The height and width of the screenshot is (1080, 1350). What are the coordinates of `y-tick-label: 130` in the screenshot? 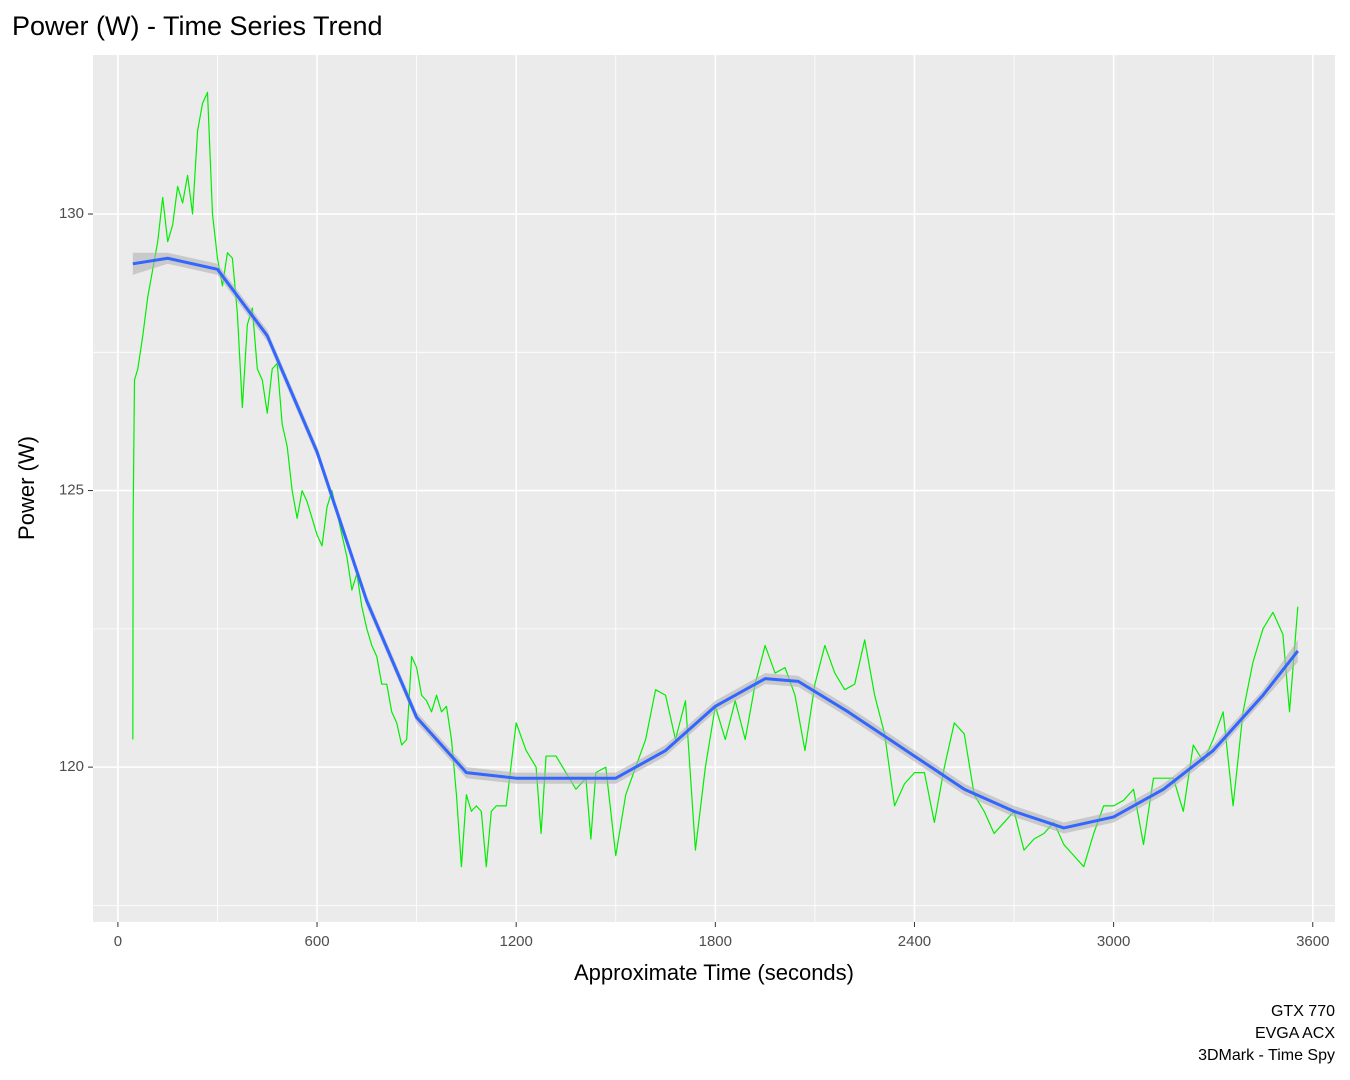 It's located at (71, 213).